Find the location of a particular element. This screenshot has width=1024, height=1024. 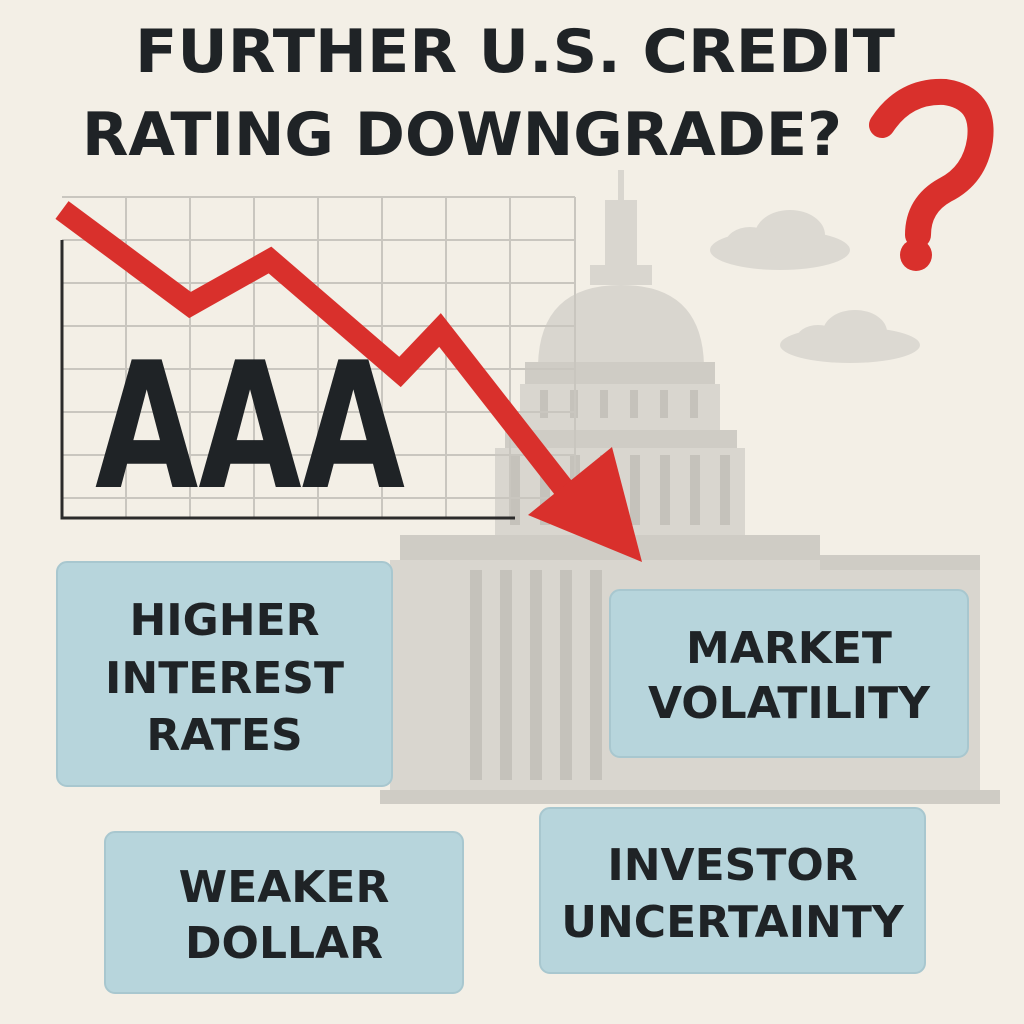

rating: AAA is located at coordinates (250, 427).